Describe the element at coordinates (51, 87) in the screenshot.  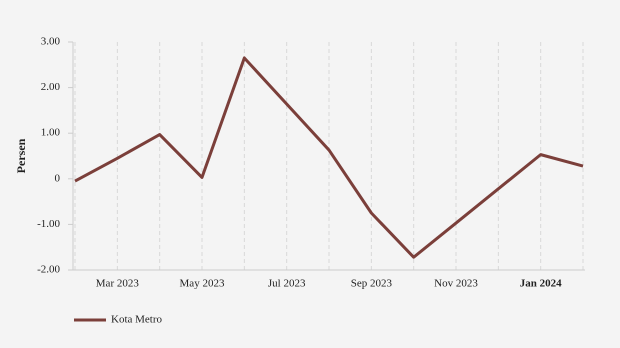
I see `y-tick-label: 2.00` at that location.